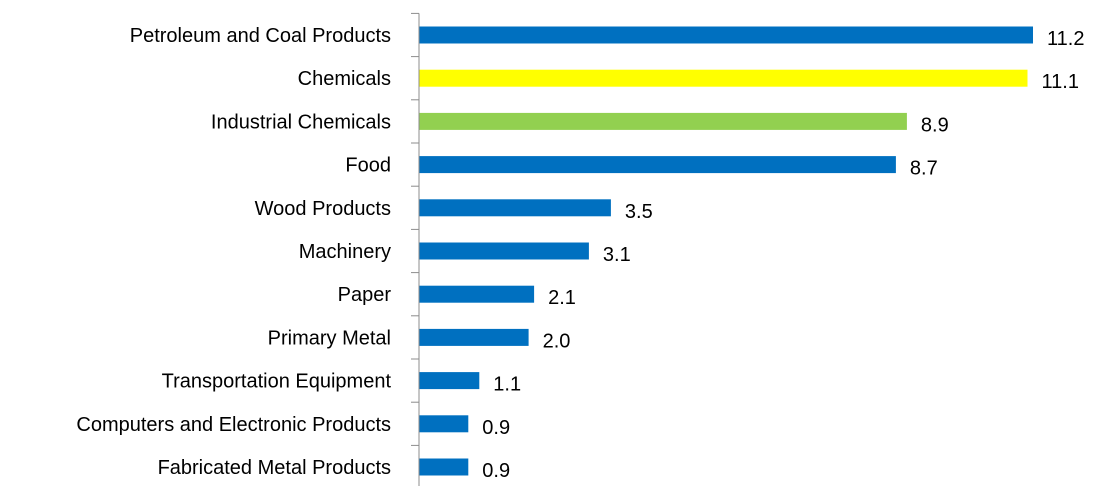 The width and height of the screenshot is (1099, 486). Describe the element at coordinates (1060, 82) in the screenshot. I see `value-label-chemicals: 11.1` at that location.